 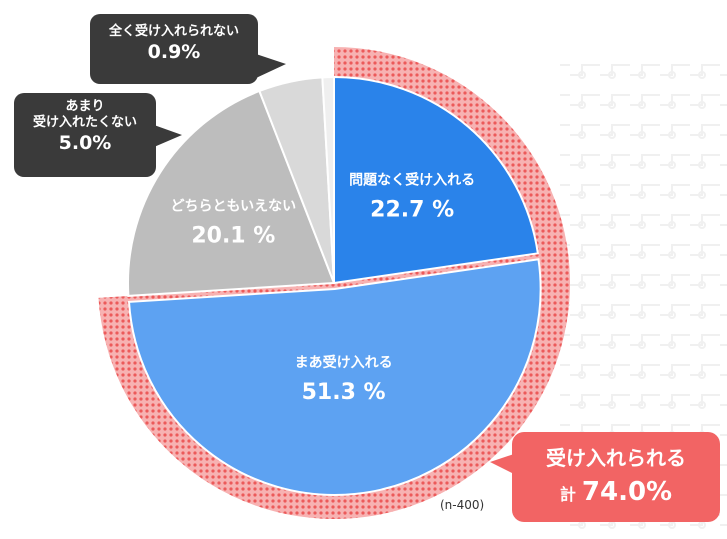 What do you see at coordinates (174, 52) in the screenshot?
I see `callout-not-at-all-value: 0.9%` at bounding box center [174, 52].